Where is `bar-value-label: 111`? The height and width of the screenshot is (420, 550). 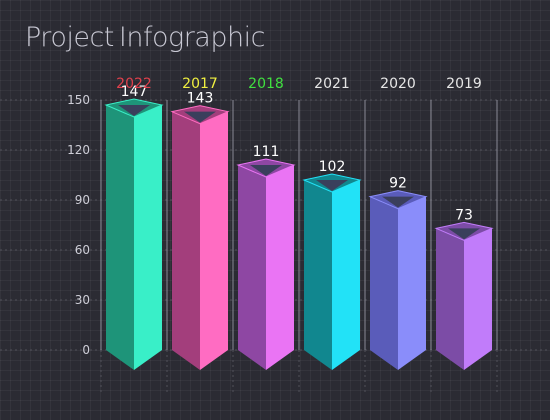 bar-value-label: 111 is located at coordinates (266, 152).